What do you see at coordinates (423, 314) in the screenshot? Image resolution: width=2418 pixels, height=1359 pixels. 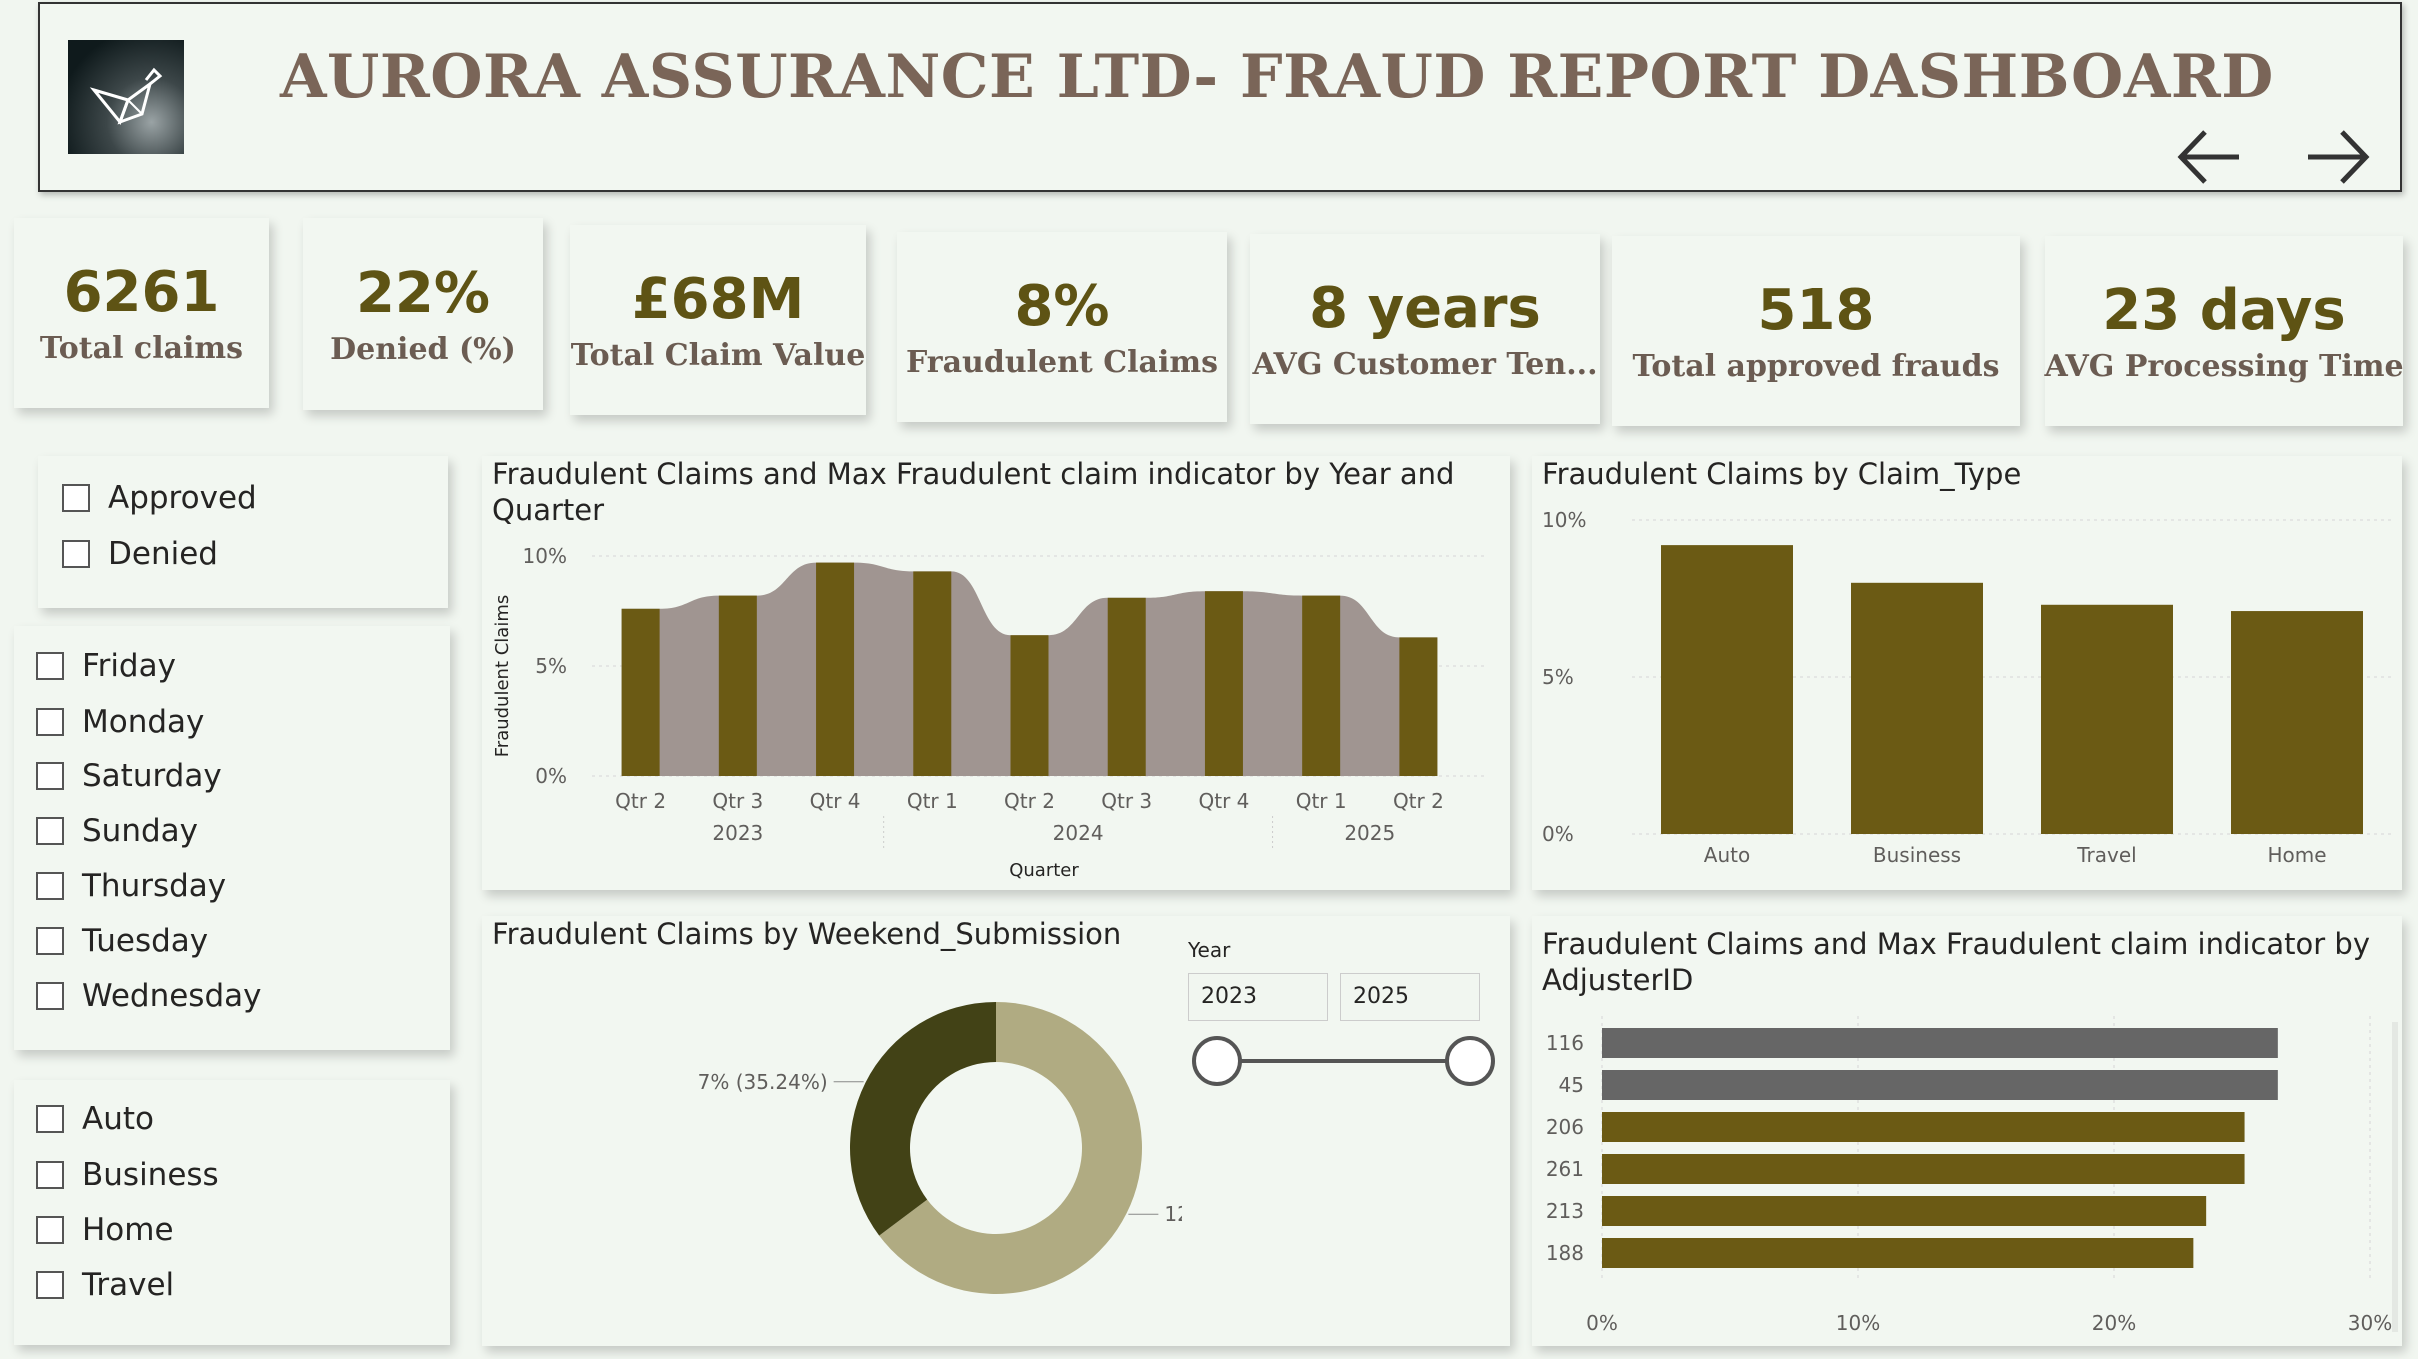 I see `kpi-denied-percent: 22% Denied (%)` at bounding box center [423, 314].